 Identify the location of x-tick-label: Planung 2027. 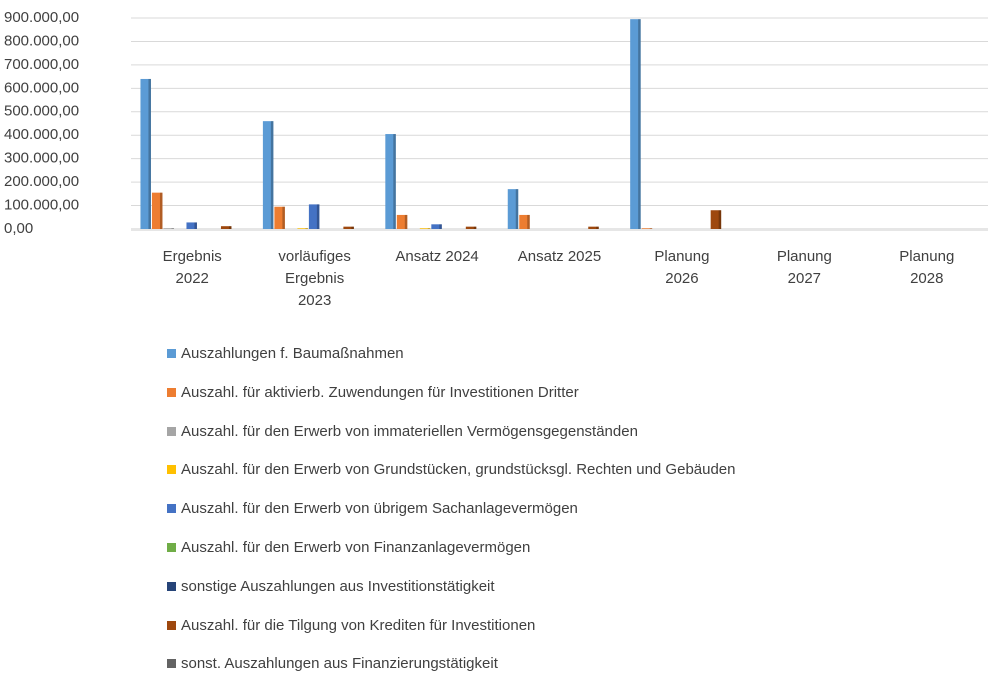
(804, 267).